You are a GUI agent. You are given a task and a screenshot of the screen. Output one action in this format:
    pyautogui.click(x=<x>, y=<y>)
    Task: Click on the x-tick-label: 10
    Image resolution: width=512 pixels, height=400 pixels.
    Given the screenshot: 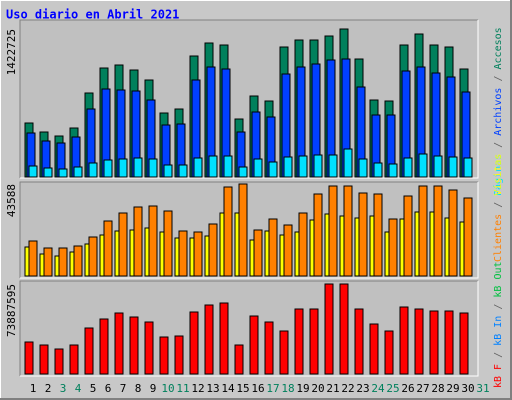 What is the action you would take?
    pyautogui.click(x=167, y=388)
    